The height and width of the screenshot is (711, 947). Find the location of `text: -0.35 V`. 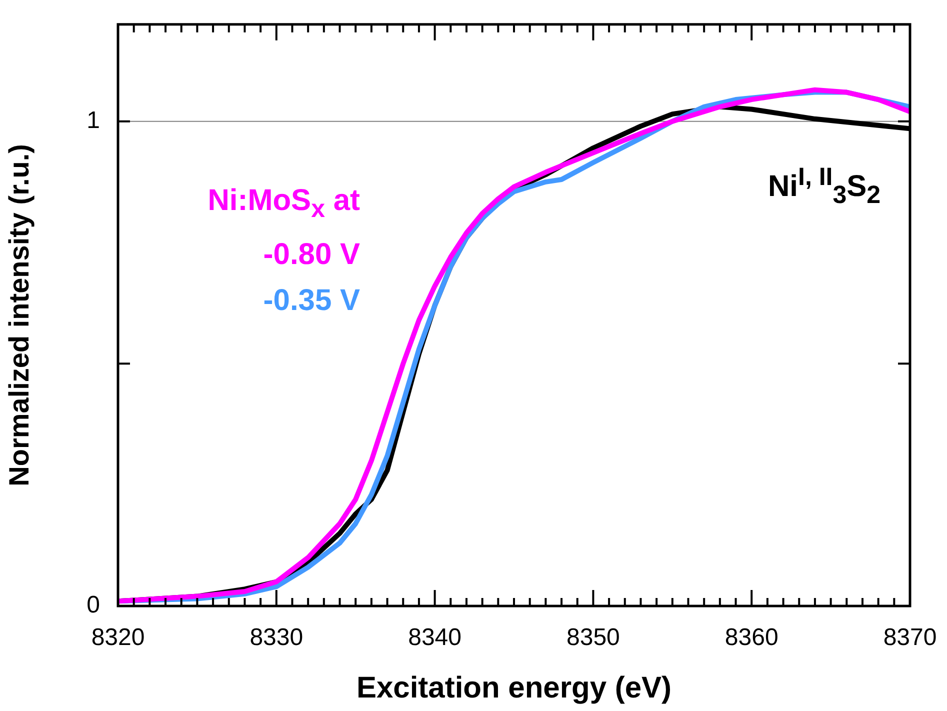

text: -0.35 V is located at coordinates (311, 301).